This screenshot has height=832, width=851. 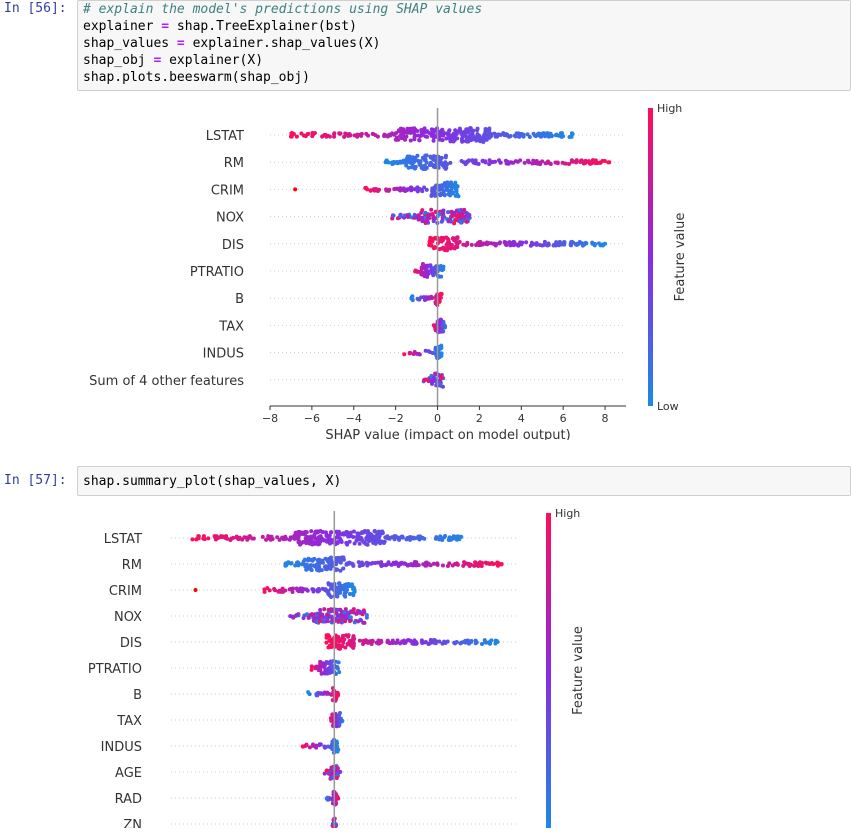 What do you see at coordinates (234, 163) in the screenshot?
I see `feature-label: RM` at bounding box center [234, 163].